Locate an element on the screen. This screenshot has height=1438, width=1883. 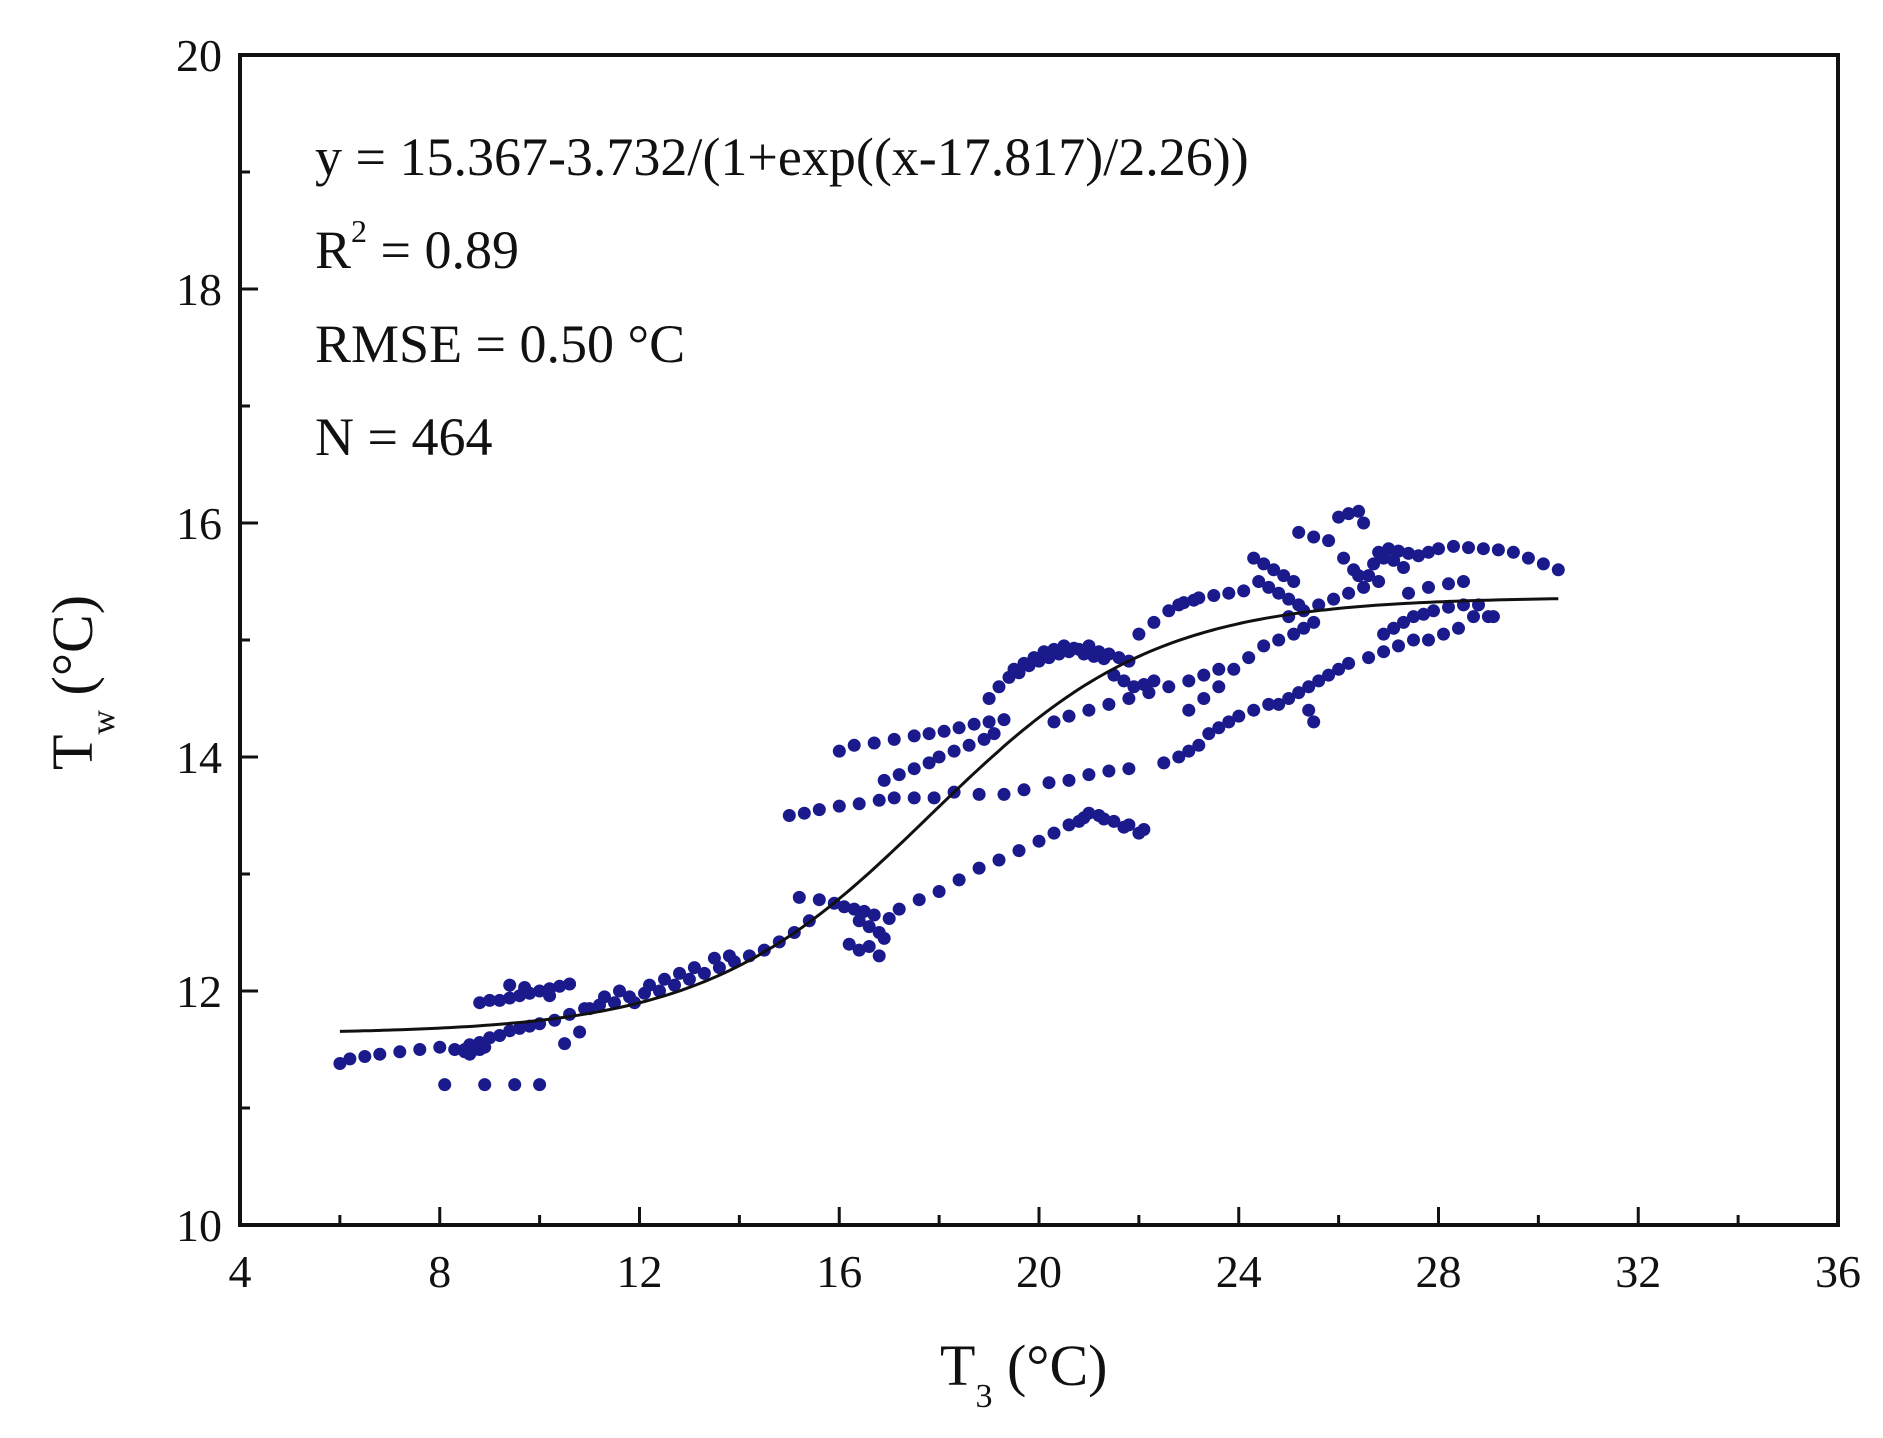
y-tick-label: 14 is located at coordinates (199, 757).